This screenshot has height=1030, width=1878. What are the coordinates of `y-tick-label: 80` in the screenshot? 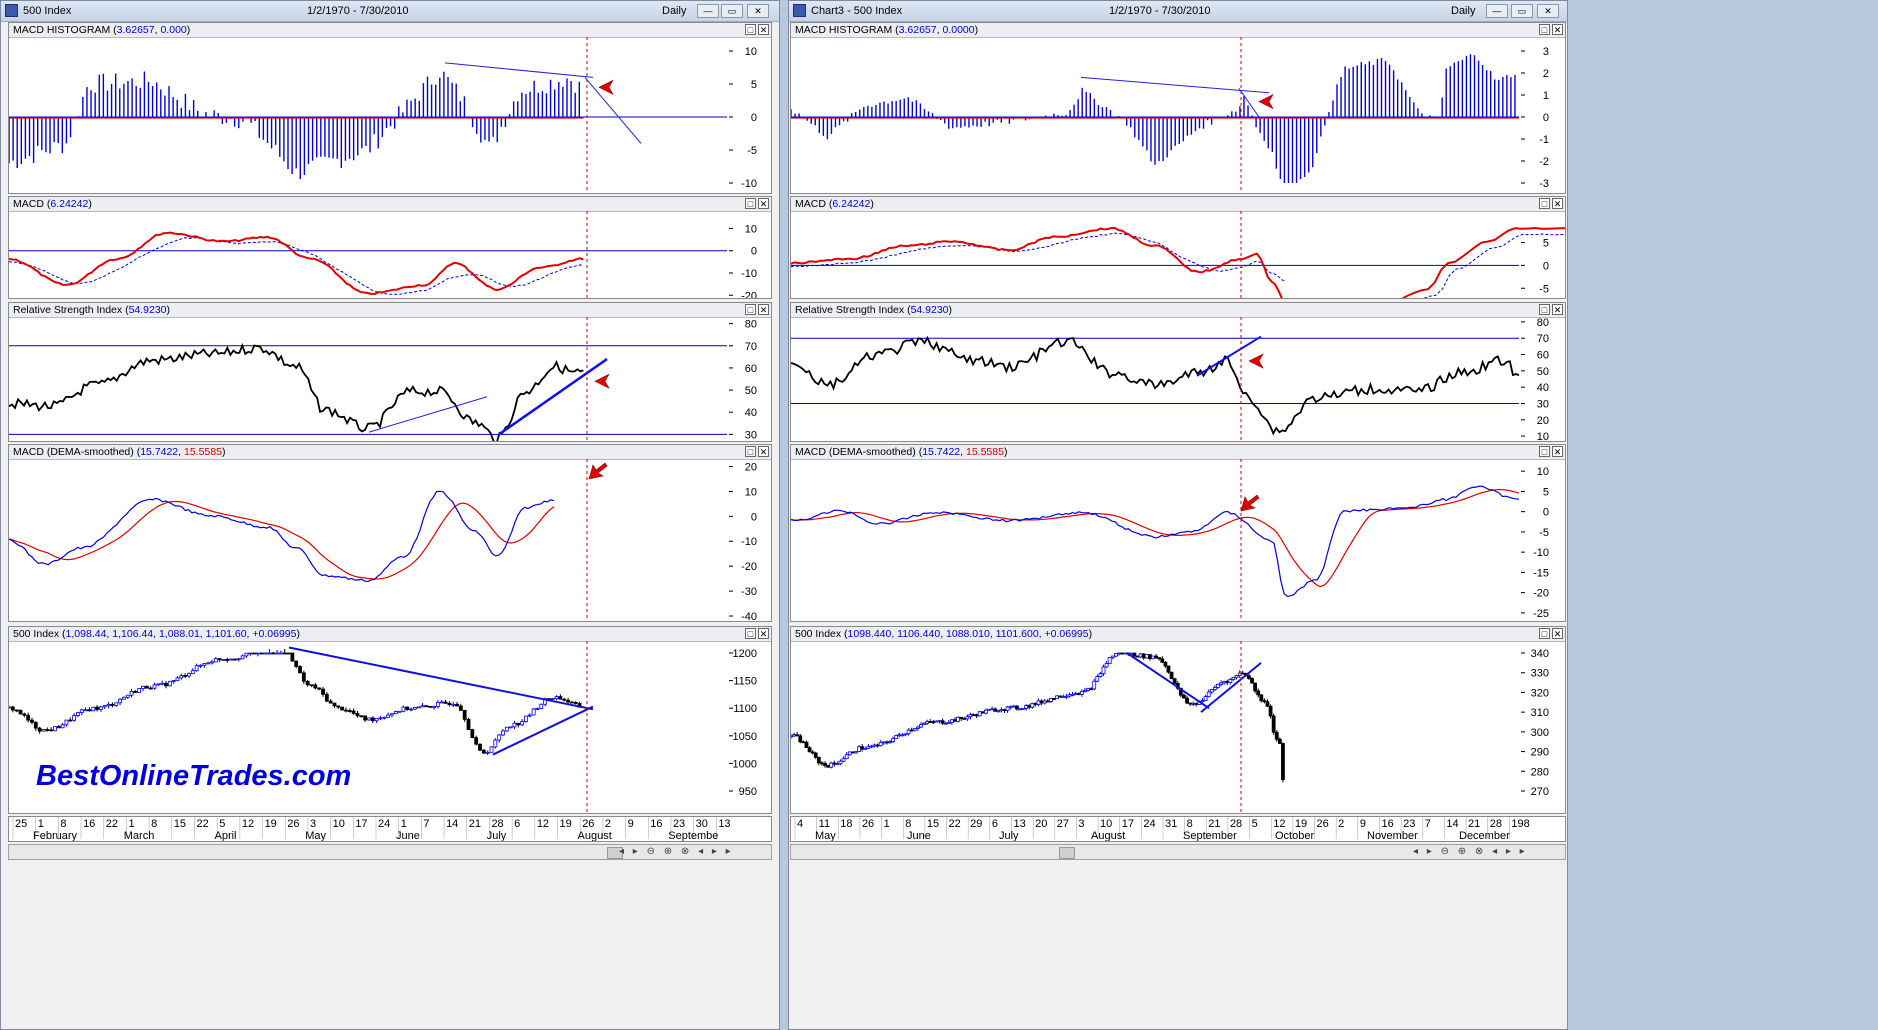 It's located at (751, 325).